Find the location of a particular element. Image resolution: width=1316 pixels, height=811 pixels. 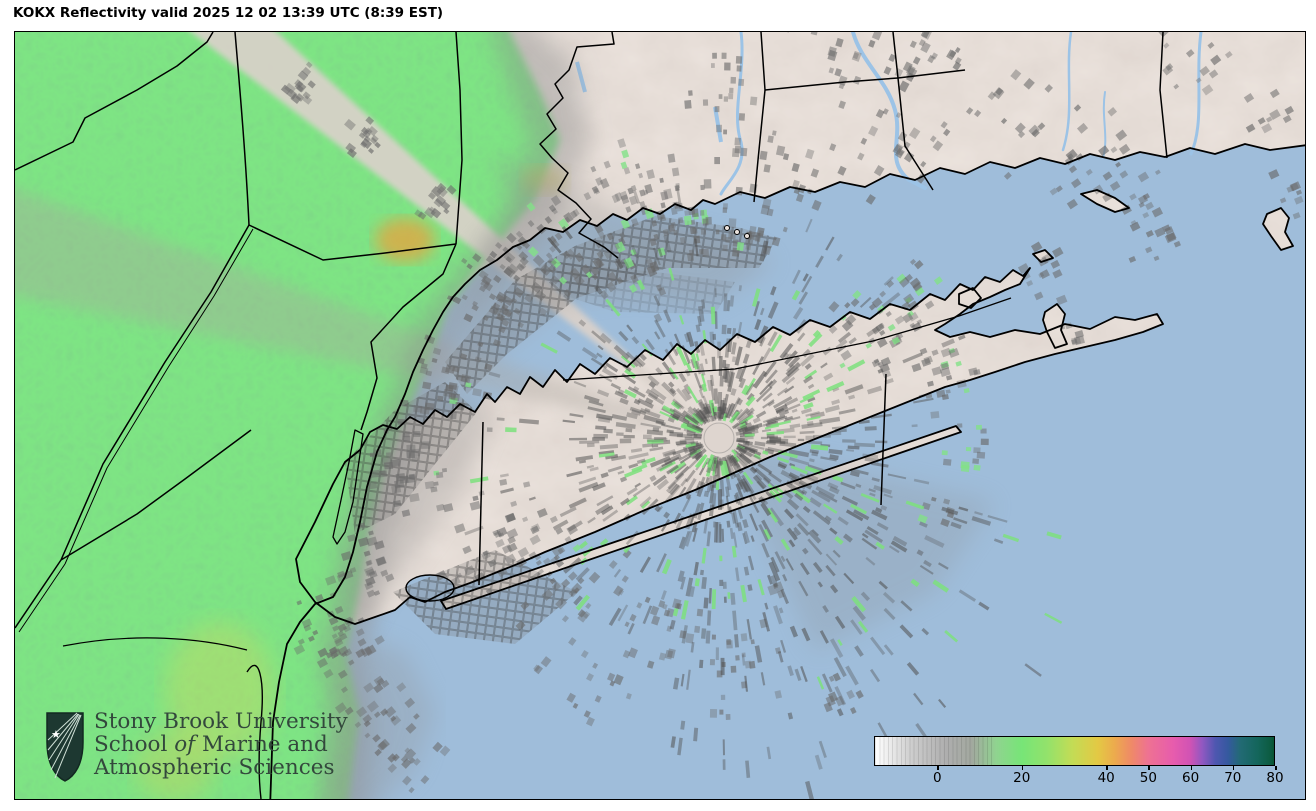

colorbar-tick-label: 80 is located at coordinates (1275, 778).